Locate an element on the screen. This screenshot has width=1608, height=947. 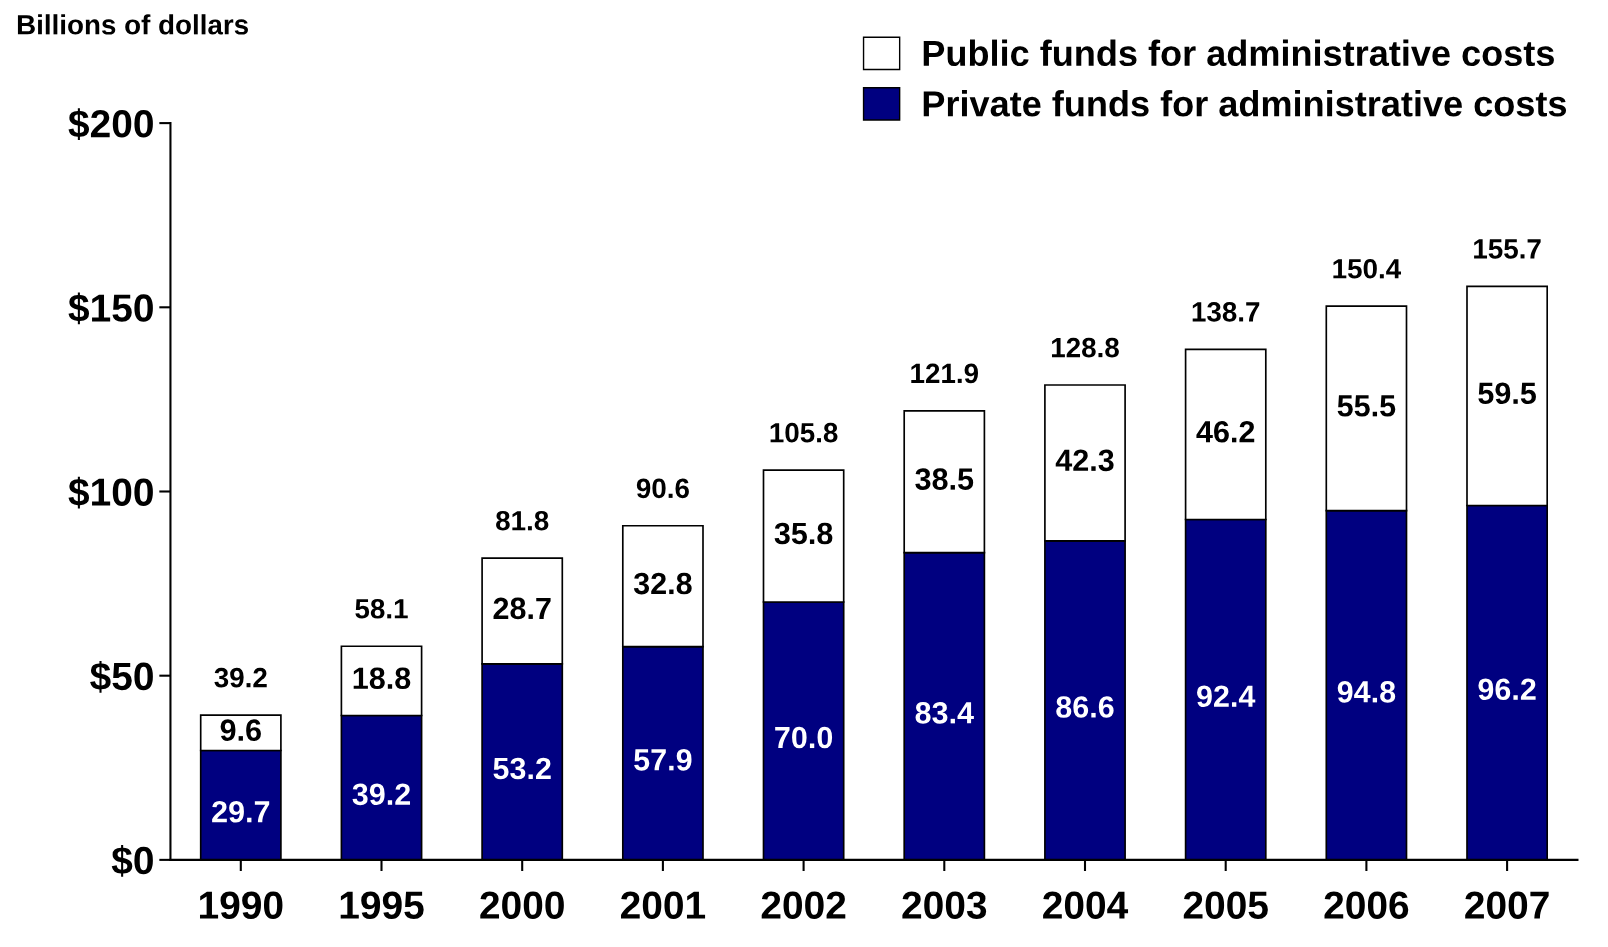
y-tick-label: $50 is located at coordinates (121, 676).